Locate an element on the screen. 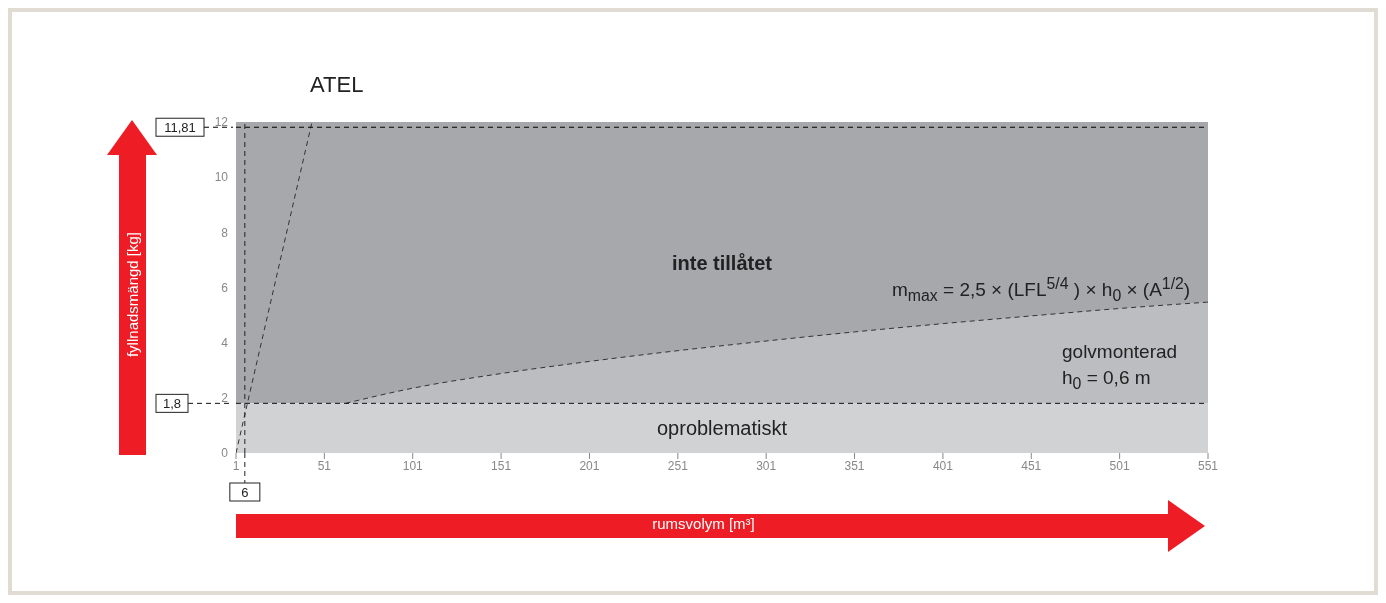 Image resolution: width=1386 pixels, height=603 pixels. x-tick-label: 51 is located at coordinates (324, 465).